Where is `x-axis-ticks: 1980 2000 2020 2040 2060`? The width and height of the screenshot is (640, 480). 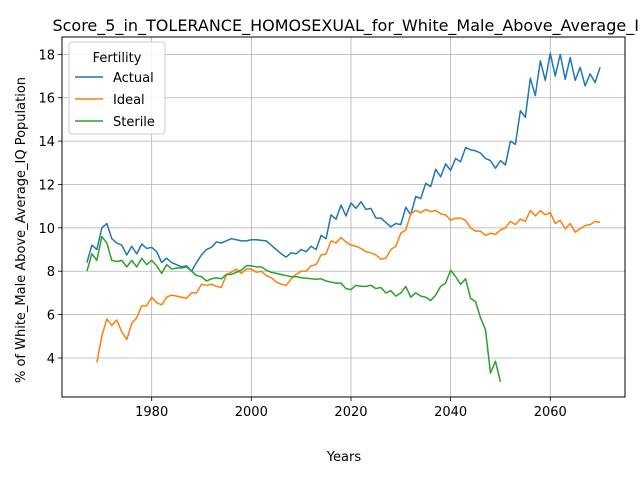
x-axis-ticks: 1980 2000 2020 2040 2060 is located at coordinates (351, 408).